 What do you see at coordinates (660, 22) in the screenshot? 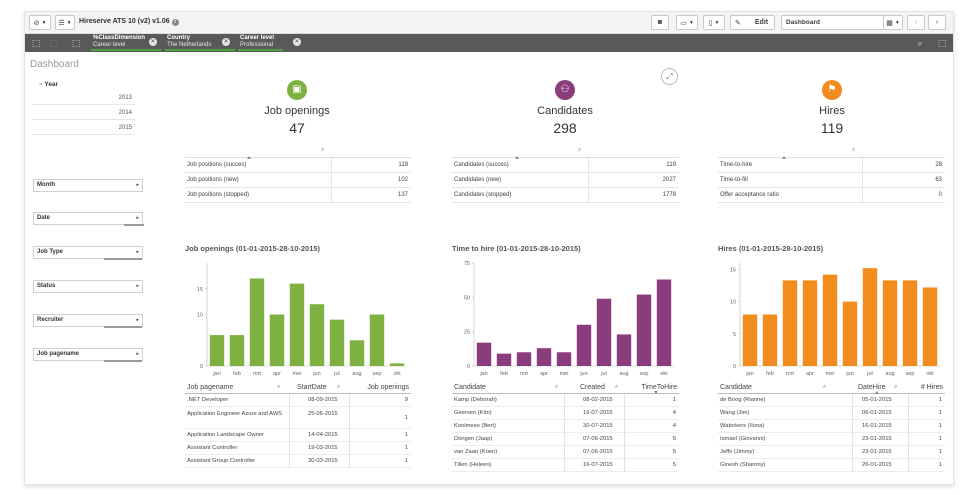
I see `snapshot-button: ◙` at bounding box center [660, 22].